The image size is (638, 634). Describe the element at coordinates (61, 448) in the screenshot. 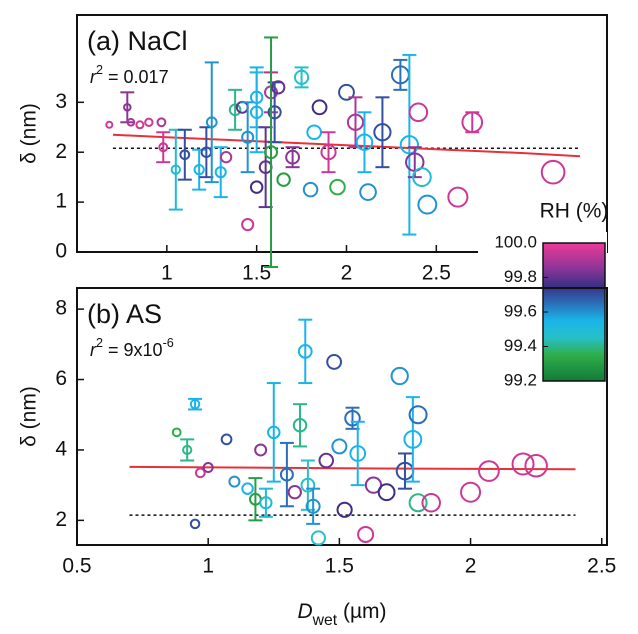

I see `y-tick-label: 4` at that location.